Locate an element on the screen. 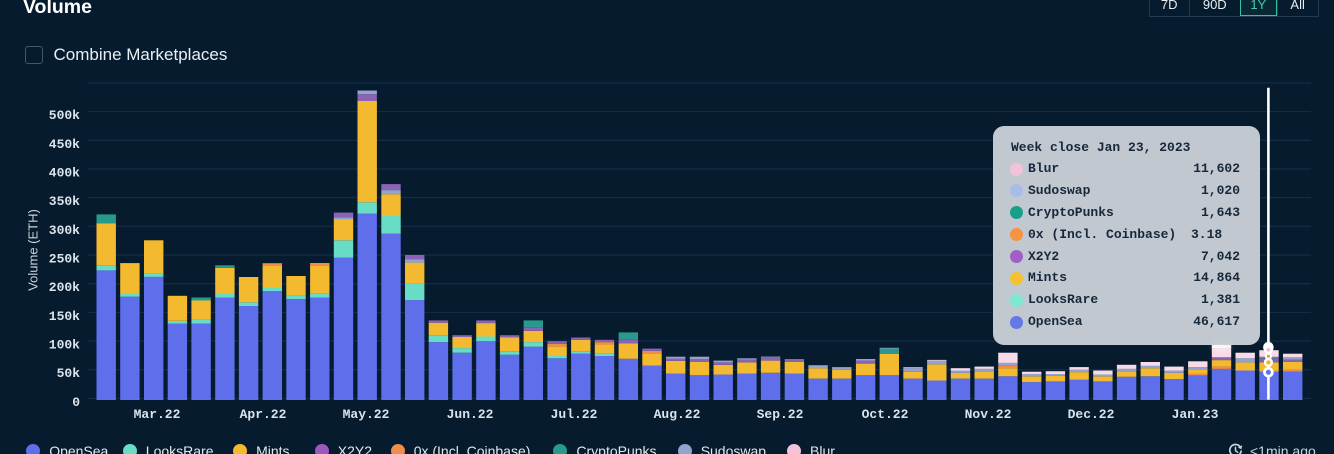  svg-text: 150k is located at coordinates (64, 316).